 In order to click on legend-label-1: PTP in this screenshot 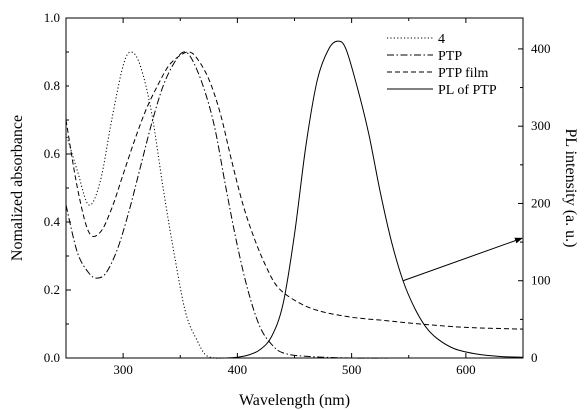, I will do `click(450, 56)`.